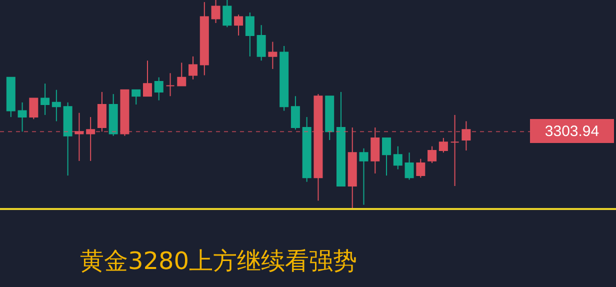 The width and height of the screenshot is (616, 287). I want to click on text: 黄金3280上方继续看强势, so click(219, 261).